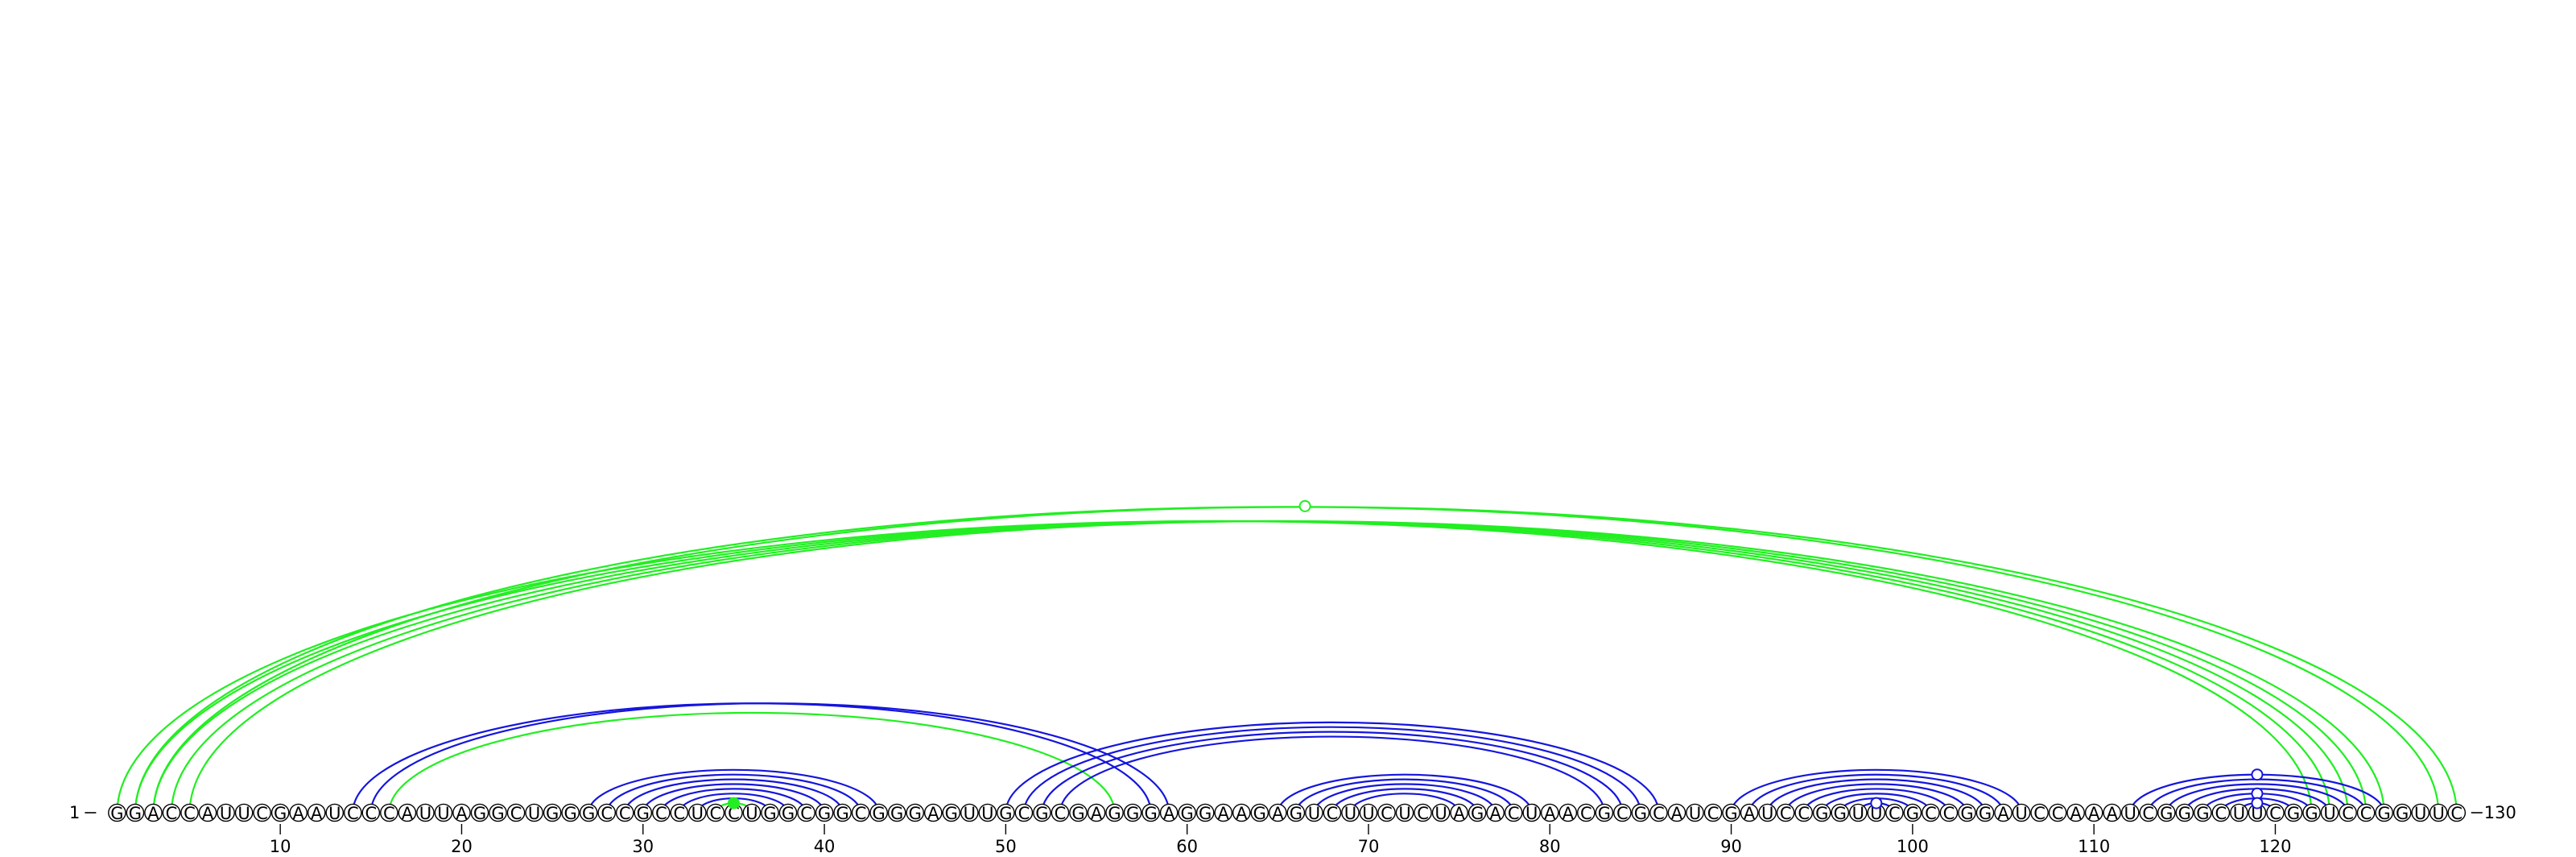  Describe the element at coordinates (1368, 813) in the screenshot. I see `nucleotide-70: U` at that location.